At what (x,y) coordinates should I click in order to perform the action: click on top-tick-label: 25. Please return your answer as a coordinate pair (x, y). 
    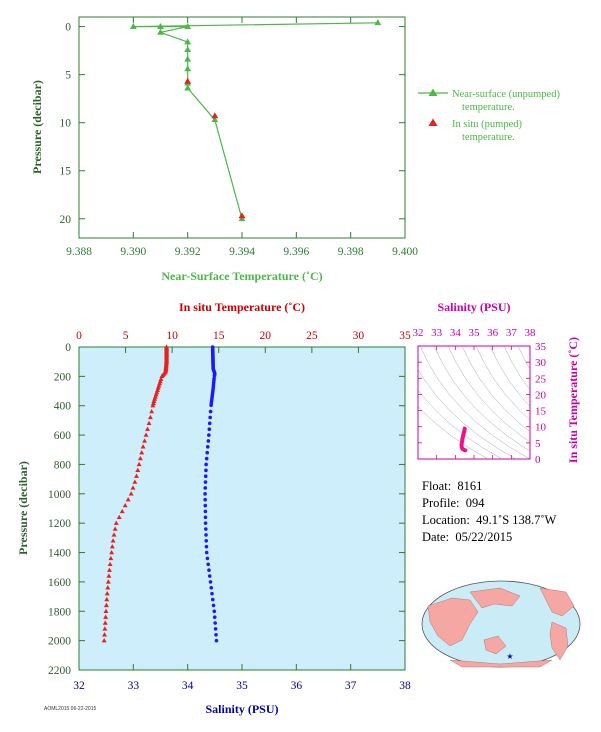
    Looking at the image, I should click on (312, 336).